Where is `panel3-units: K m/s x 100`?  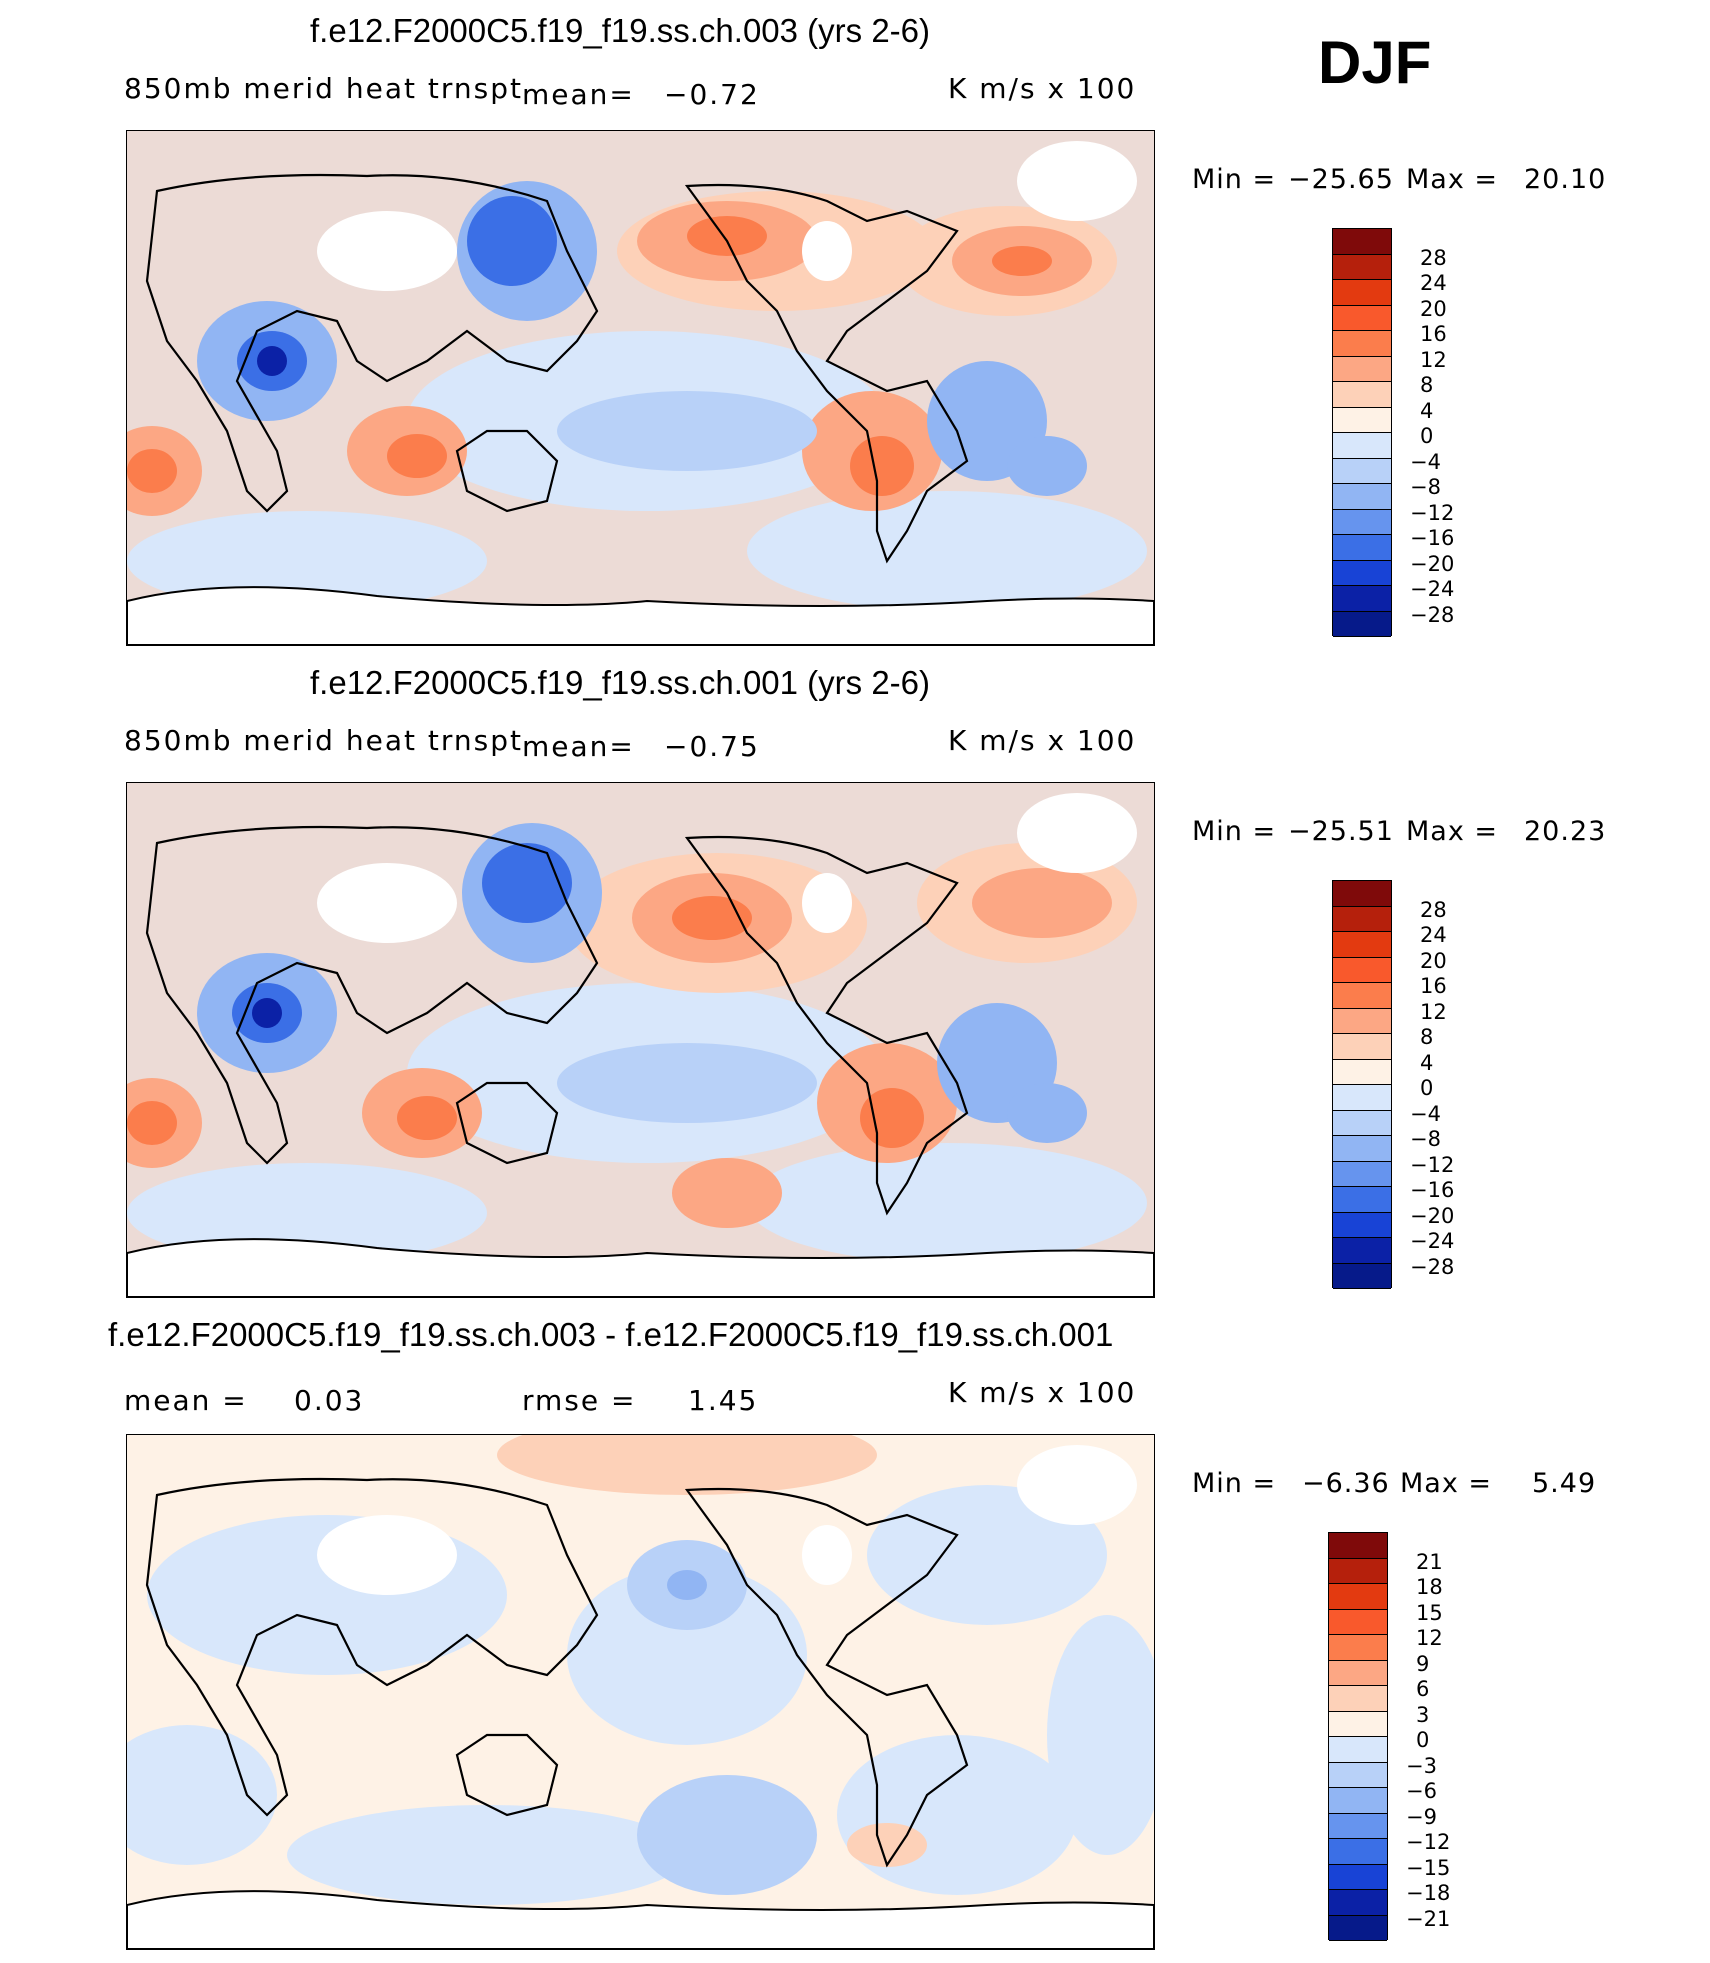
panel3-units: K m/s x 100 is located at coordinates (1042, 1392).